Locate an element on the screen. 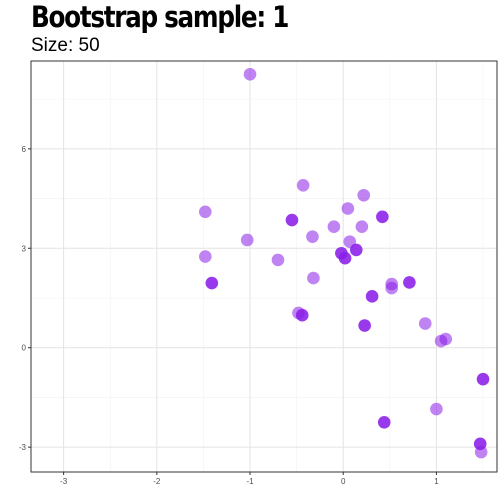  x-tick-label: 1 is located at coordinates (436, 481).